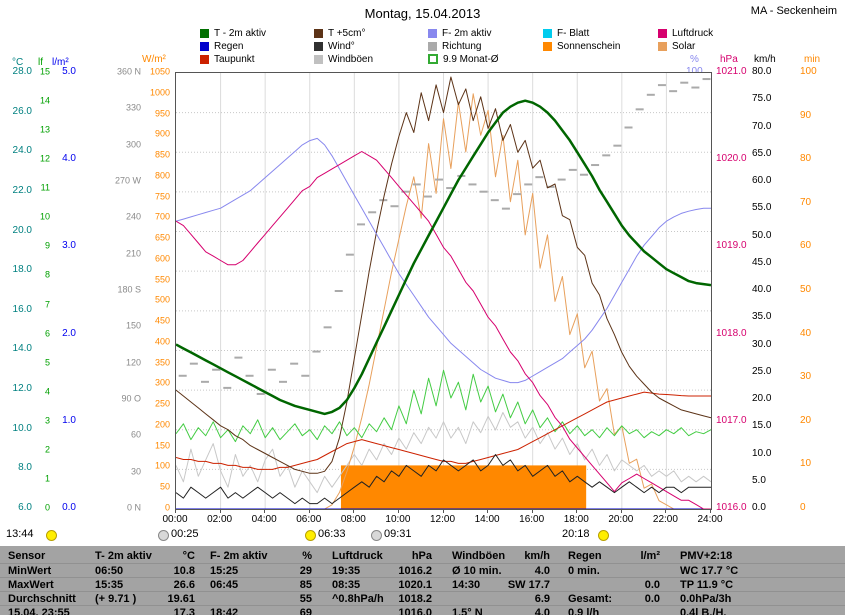 The height and width of the screenshot is (615, 845). What do you see at coordinates (227, 59) in the screenshot?
I see `legend-item-taupunkt: Taupunkt` at bounding box center [227, 59].